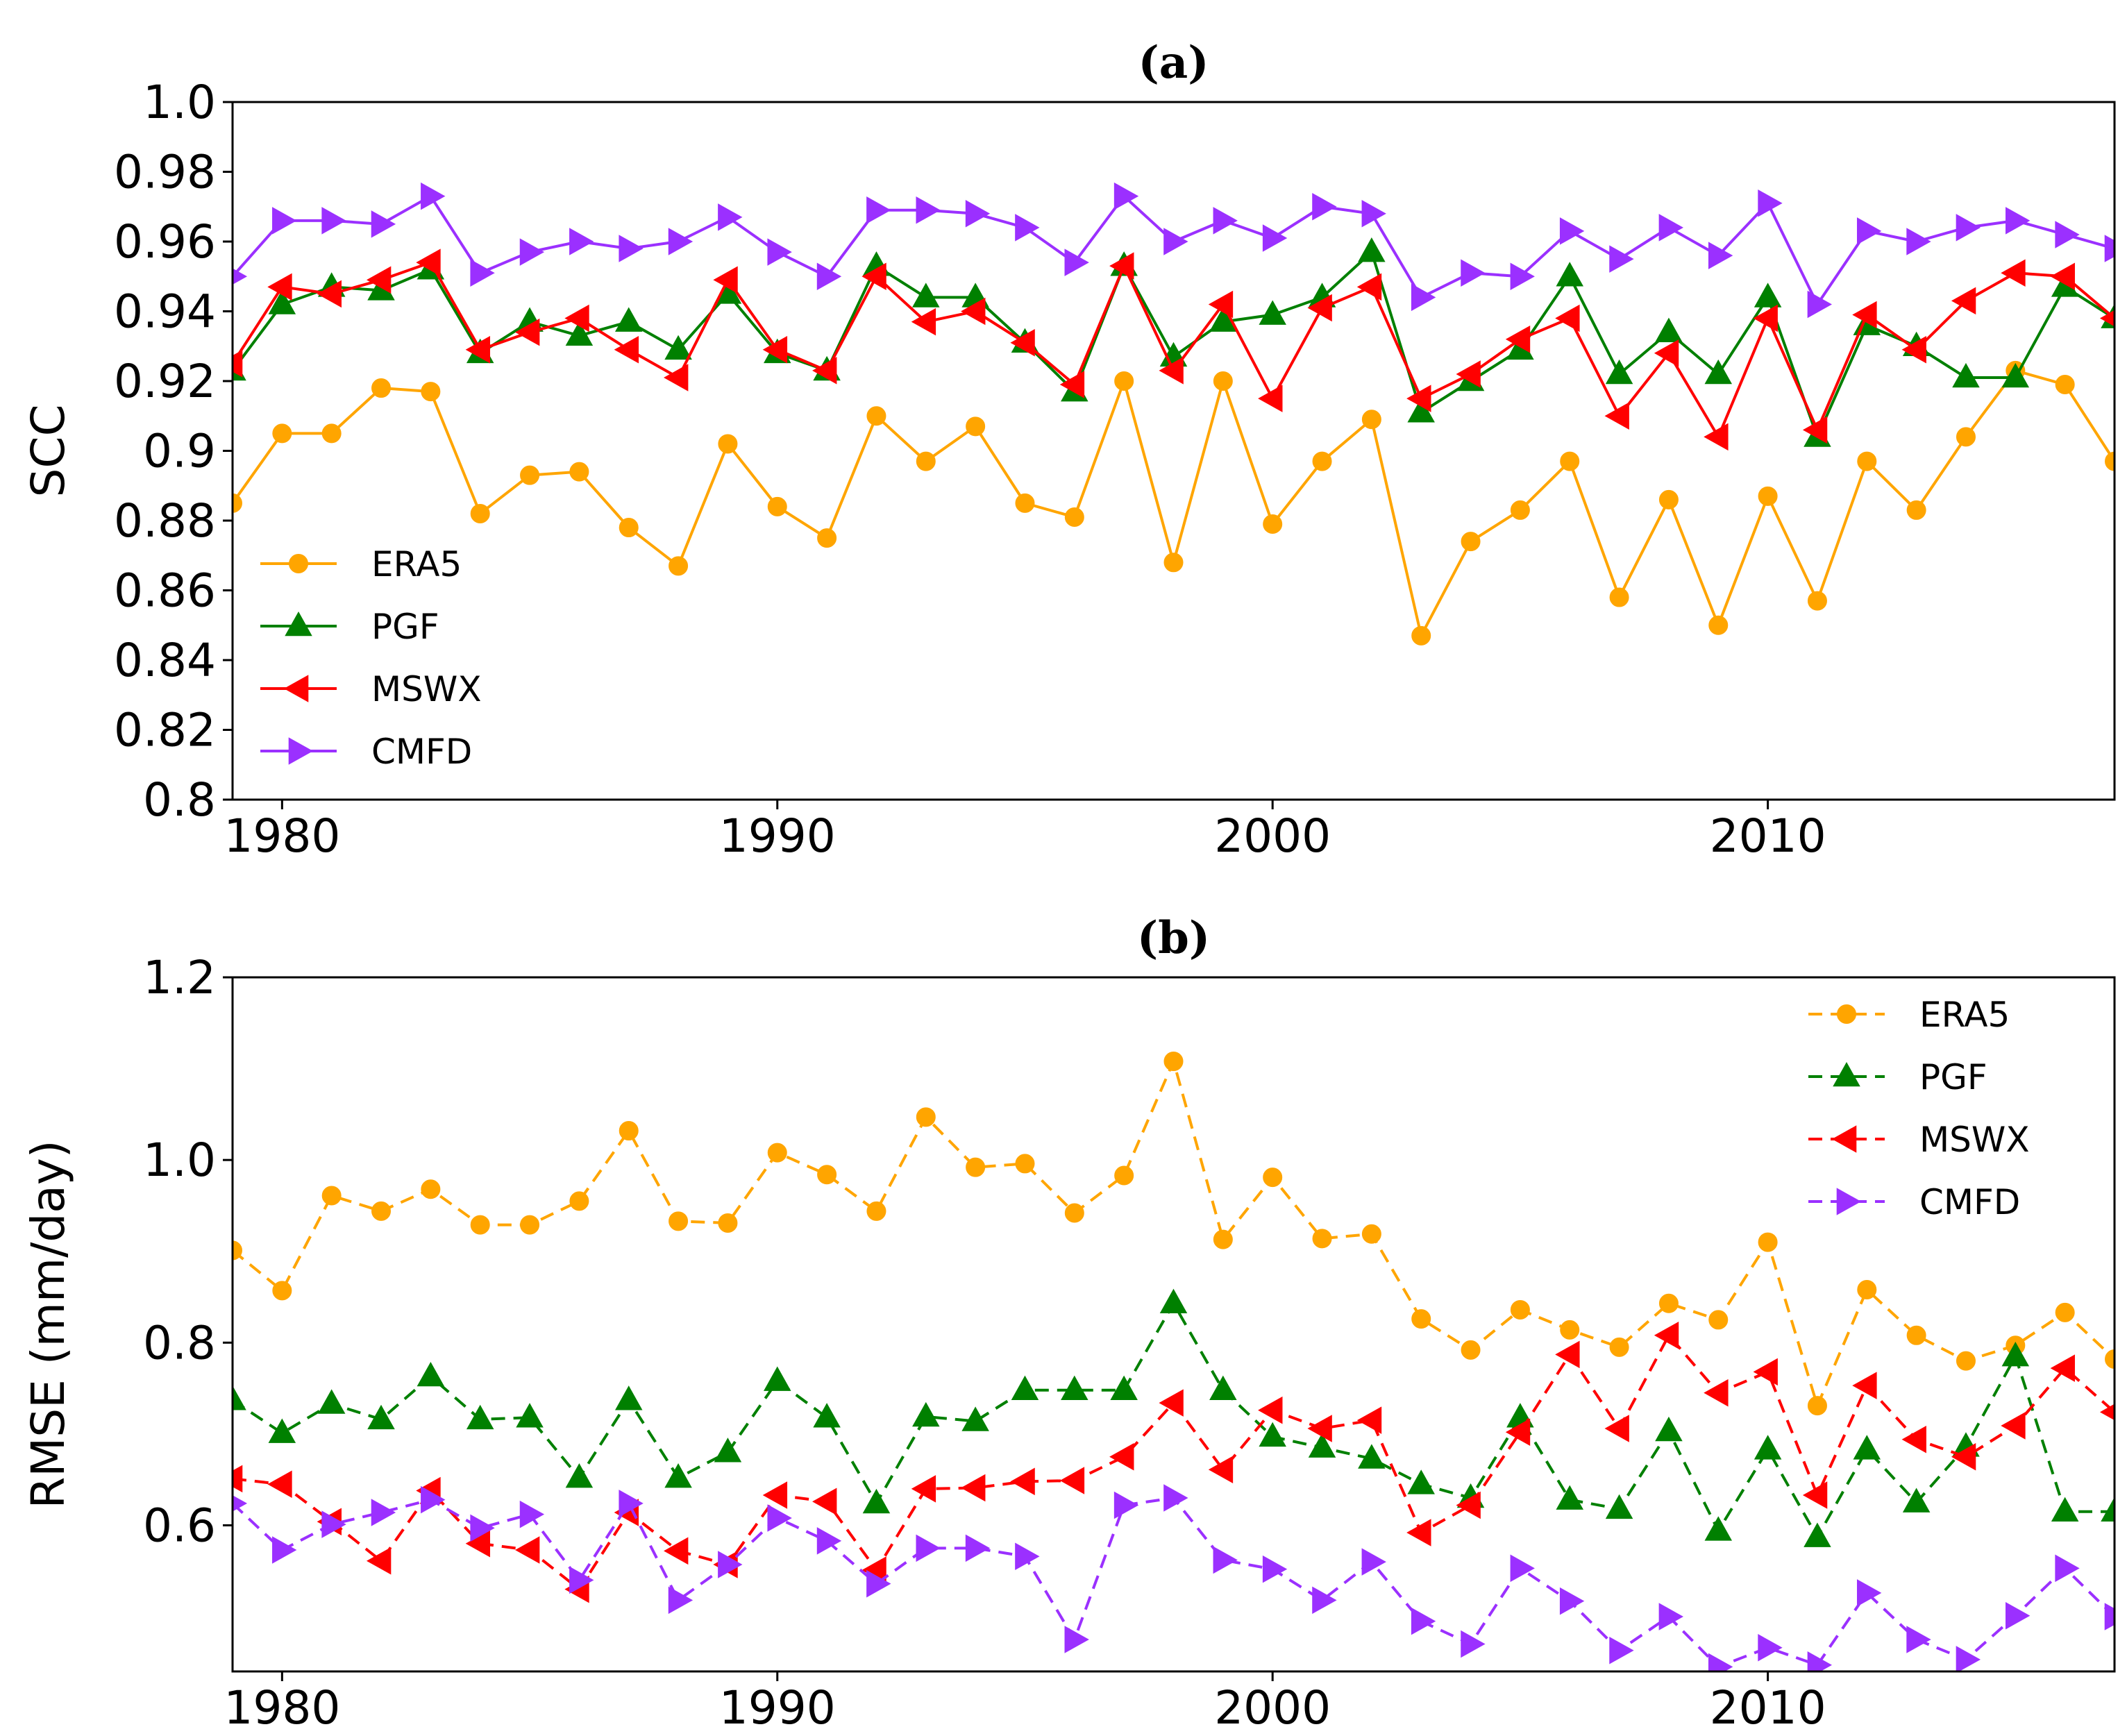 The height and width of the screenshot is (1736, 2127). Describe the element at coordinates (873, 276) in the screenshot. I see `panel-a-point-mswx-1992` at that location.